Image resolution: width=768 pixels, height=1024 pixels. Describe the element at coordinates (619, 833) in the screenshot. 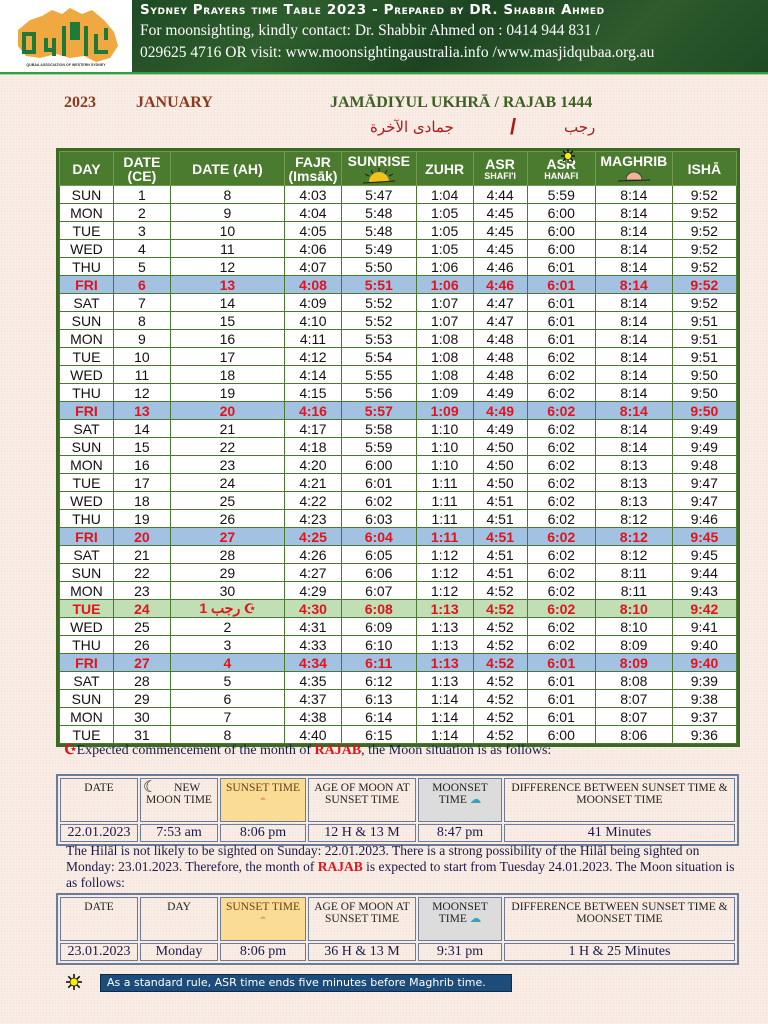

I see `moon1-difference: 41 Minutes` at that location.